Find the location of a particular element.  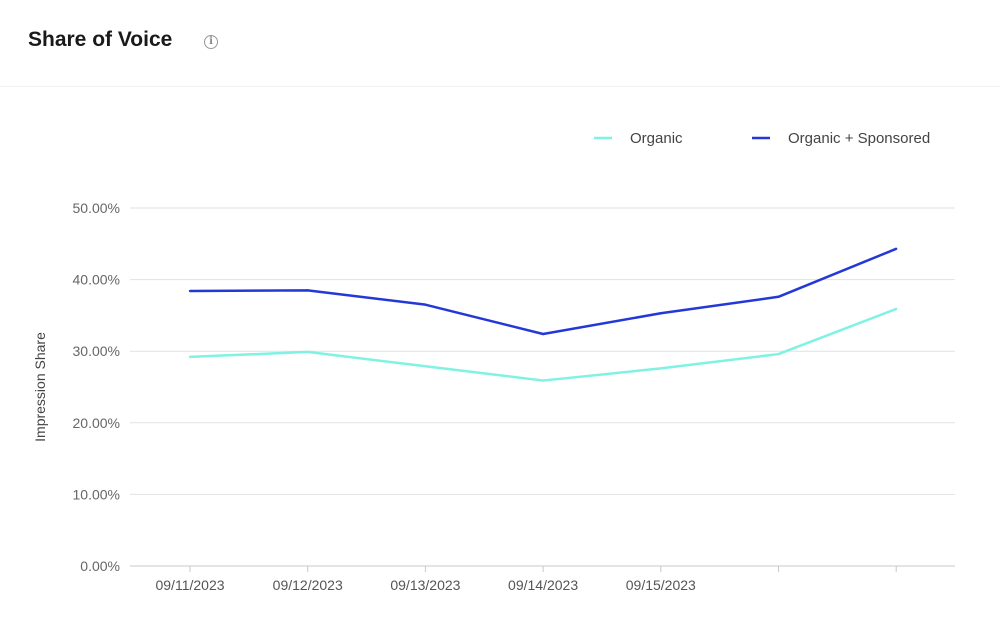

y-tick-label: 0.00% is located at coordinates (100, 566).